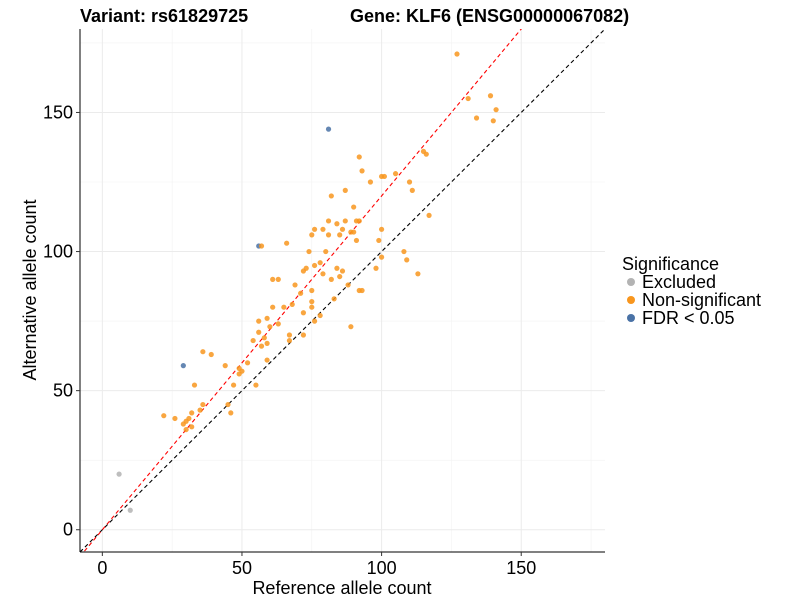 This screenshot has height=600, width=800. What do you see at coordinates (679, 282) in the screenshot?
I see `legend-label: Excluded` at bounding box center [679, 282].